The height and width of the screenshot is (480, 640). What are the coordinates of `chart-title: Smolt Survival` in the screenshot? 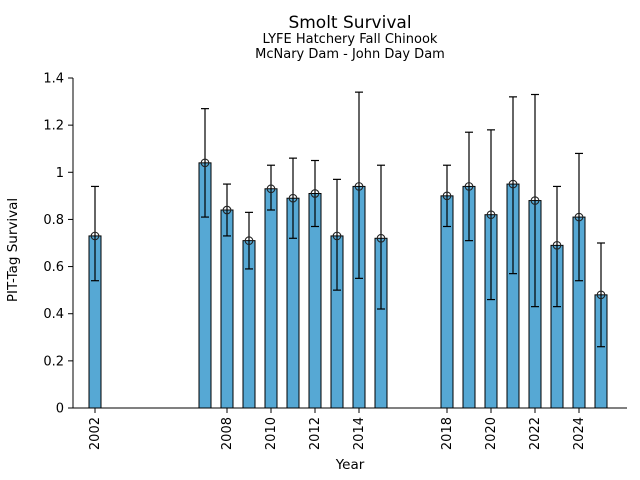 It's located at (349, 23).